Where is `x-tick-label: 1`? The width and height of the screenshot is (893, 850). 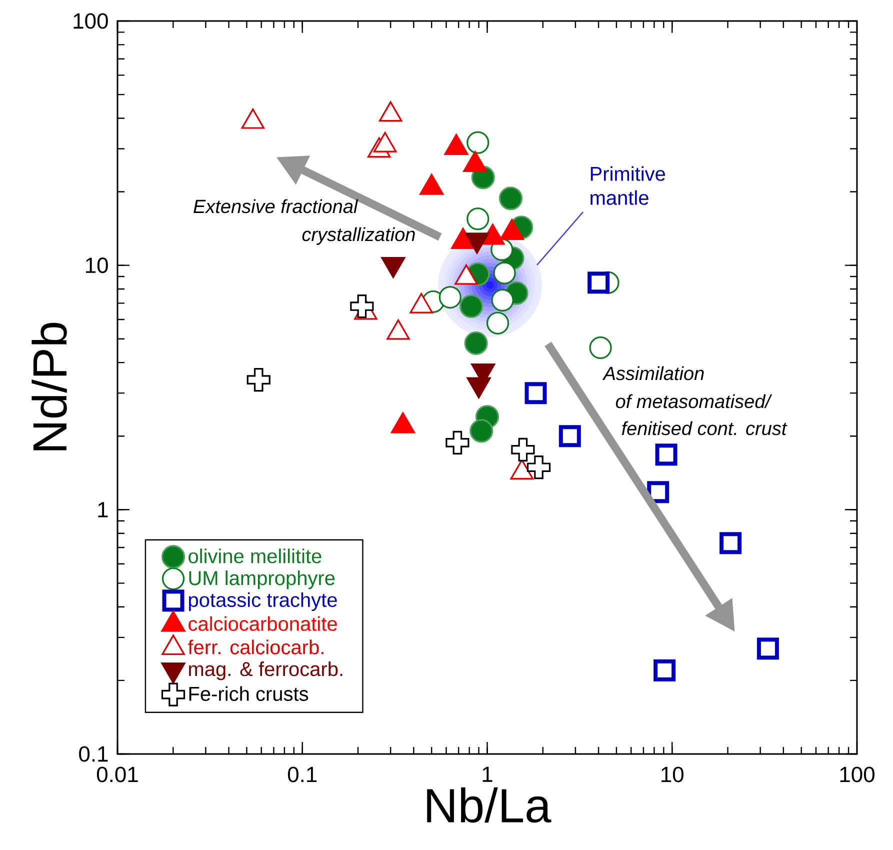
x-tick-label: 1 is located at coordinates (487, 774).